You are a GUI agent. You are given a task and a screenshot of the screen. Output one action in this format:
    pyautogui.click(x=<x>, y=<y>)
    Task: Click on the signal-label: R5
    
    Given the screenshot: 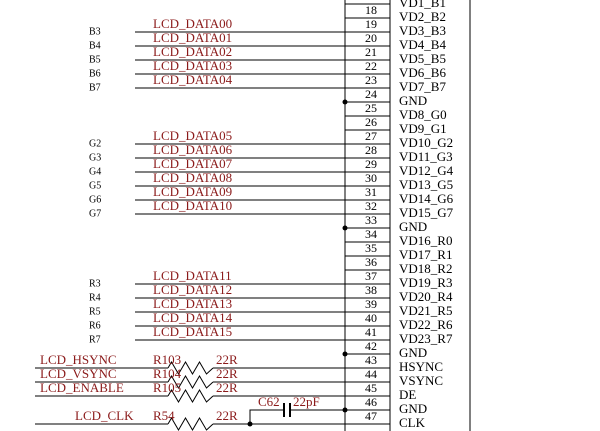 What is the action you would take?
    pyautogui.click(x=95, y=311)
    